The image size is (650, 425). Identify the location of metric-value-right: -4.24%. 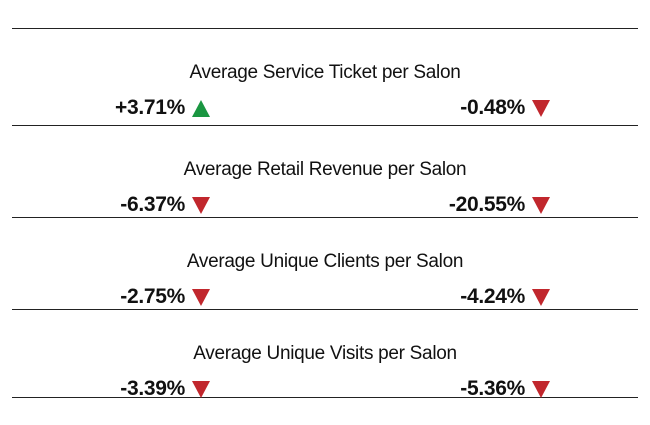
(505, 297).